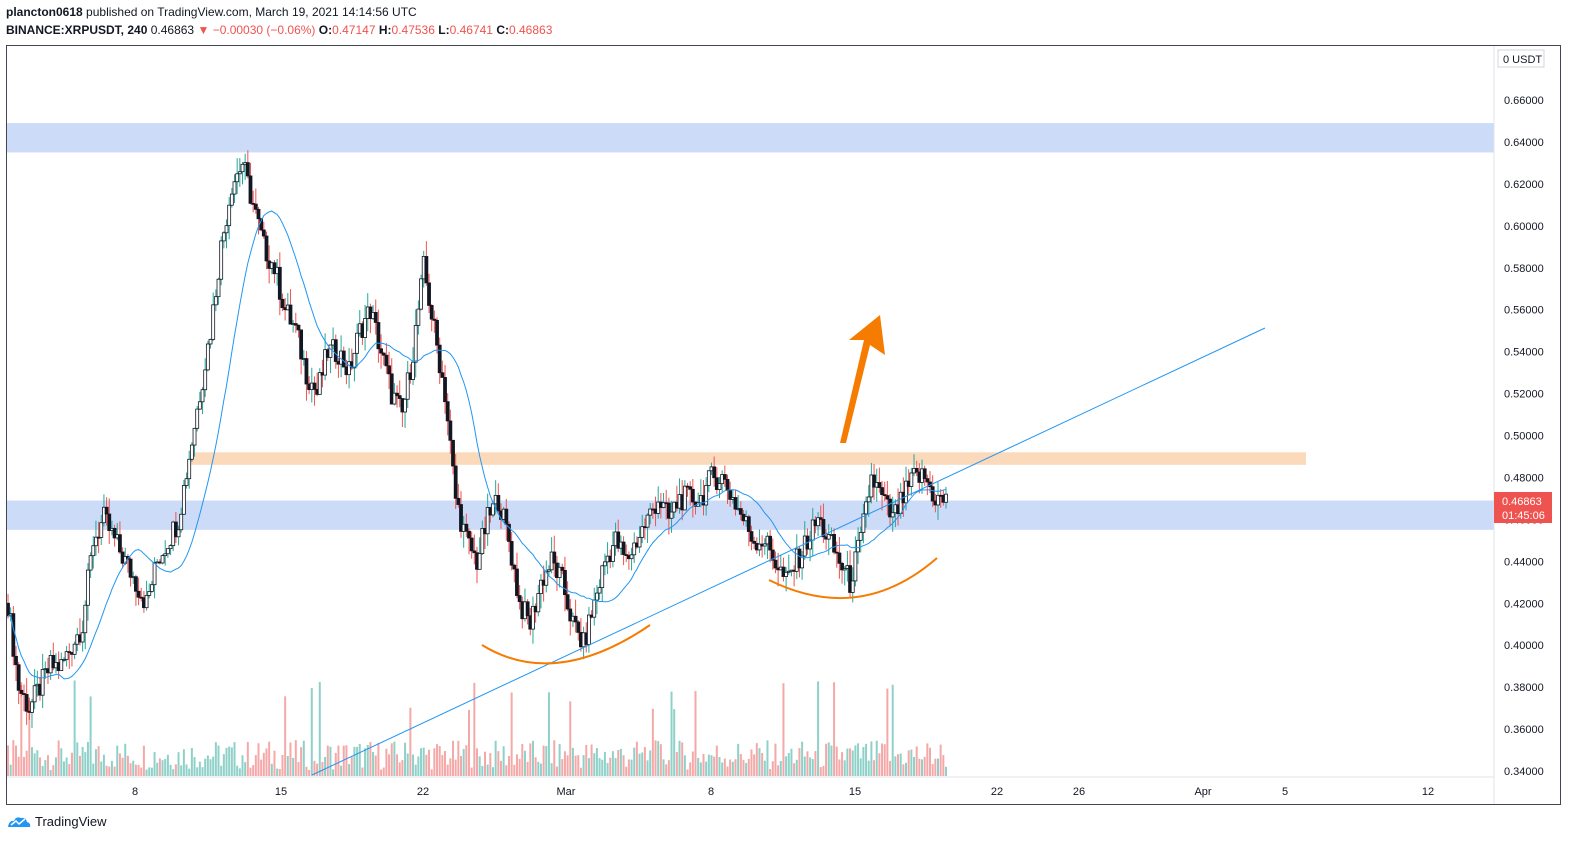  What do you see at coordinates (57, 821) in the screenshot?
I see `footer-brand: TradingView` at bounding box center [57, 821].